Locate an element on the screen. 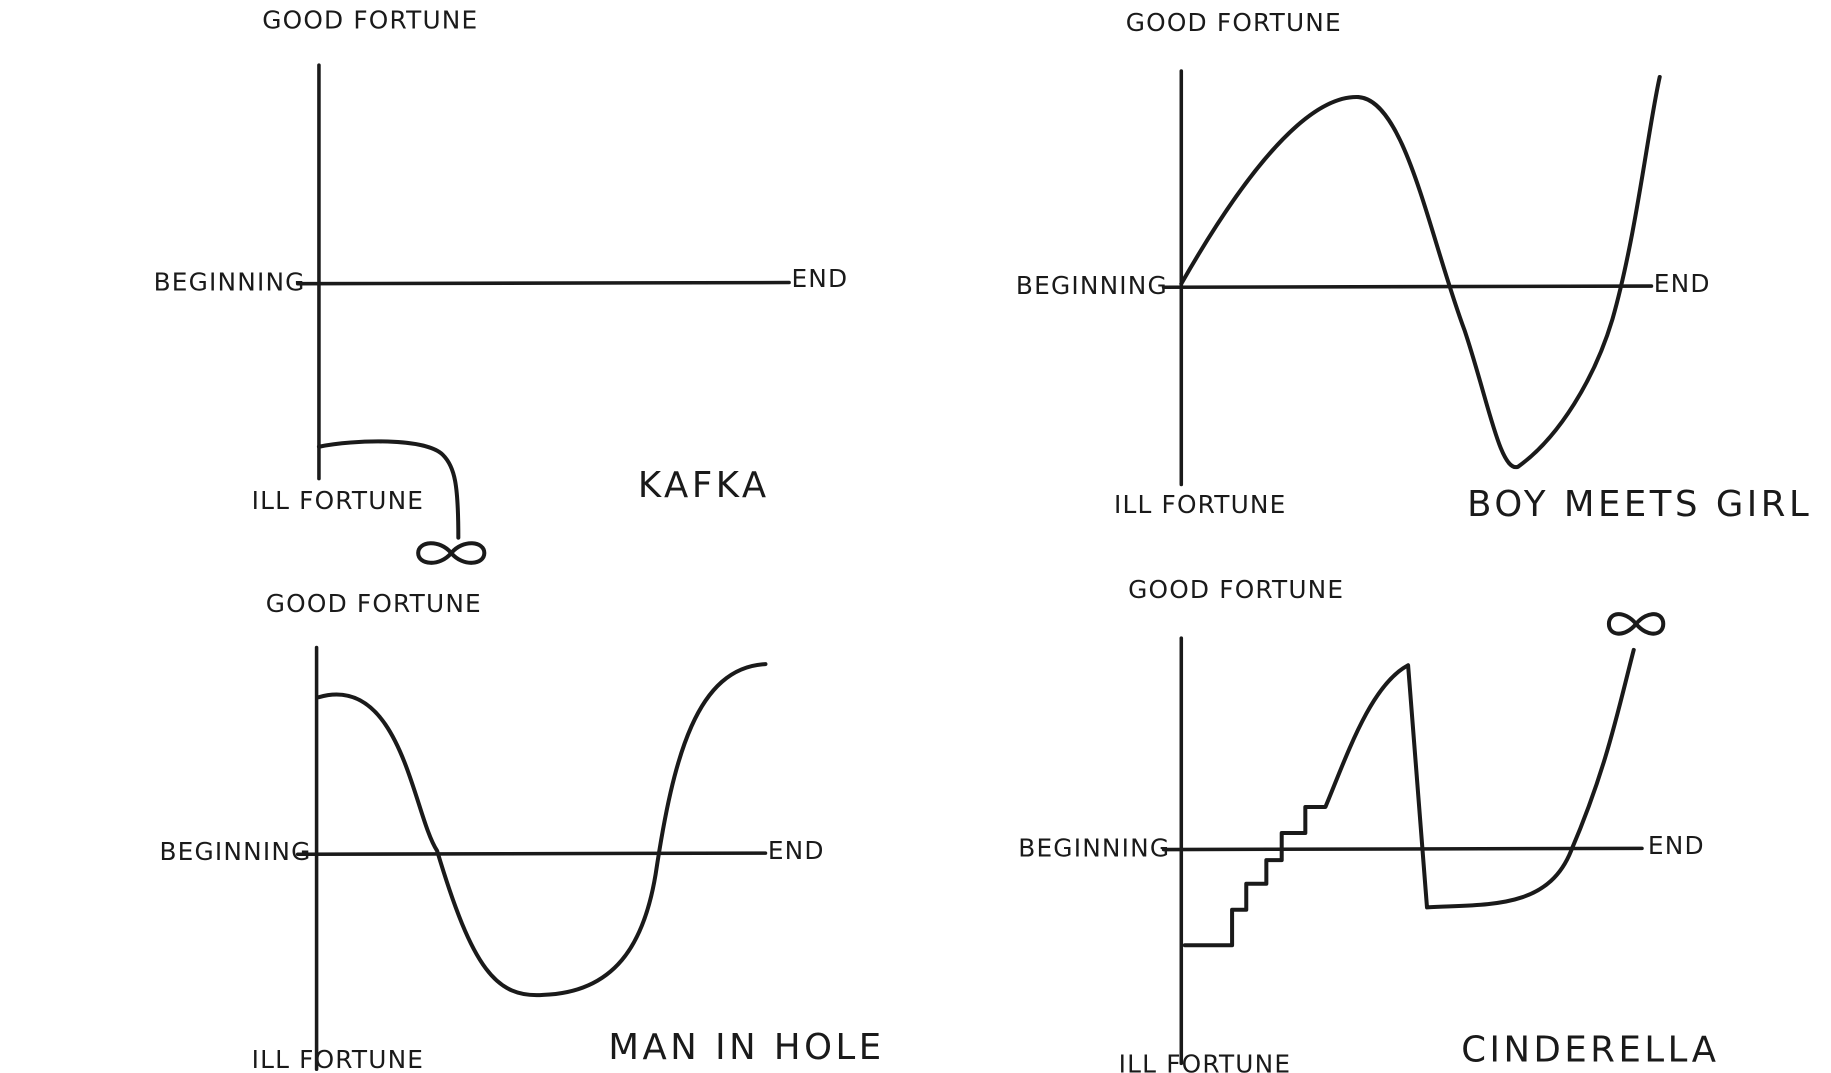  story-title: MAN IN HOLE is located at coordinates (746, 1047).